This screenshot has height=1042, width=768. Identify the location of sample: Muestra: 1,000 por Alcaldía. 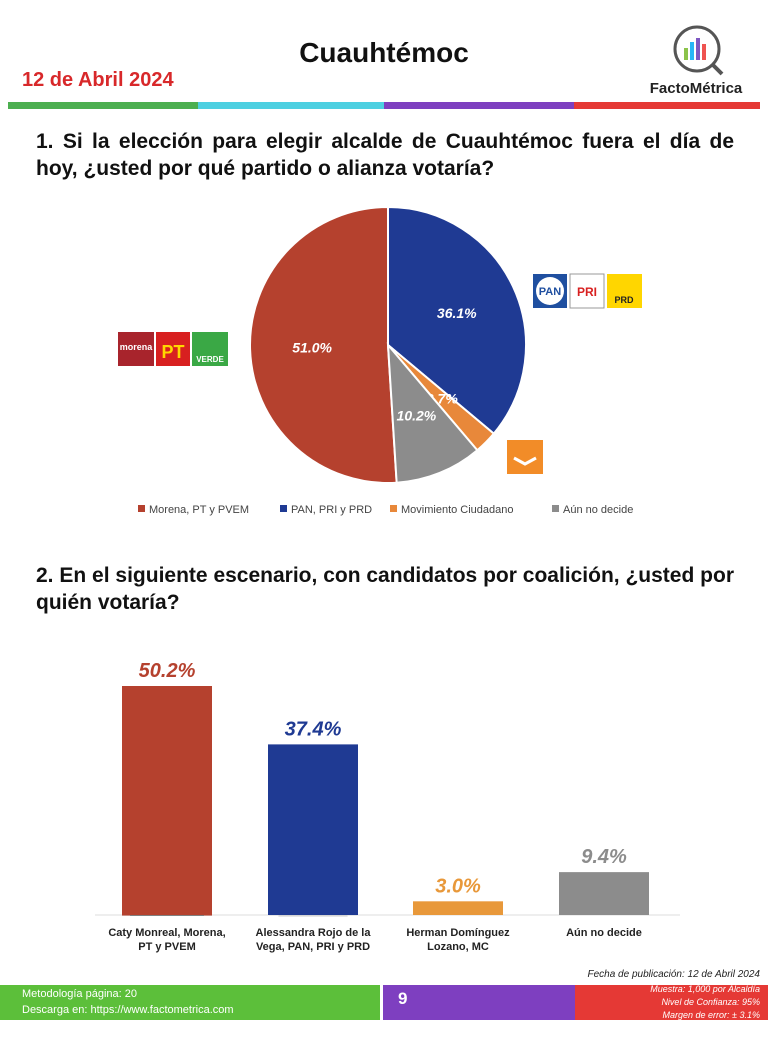
(705, 989).